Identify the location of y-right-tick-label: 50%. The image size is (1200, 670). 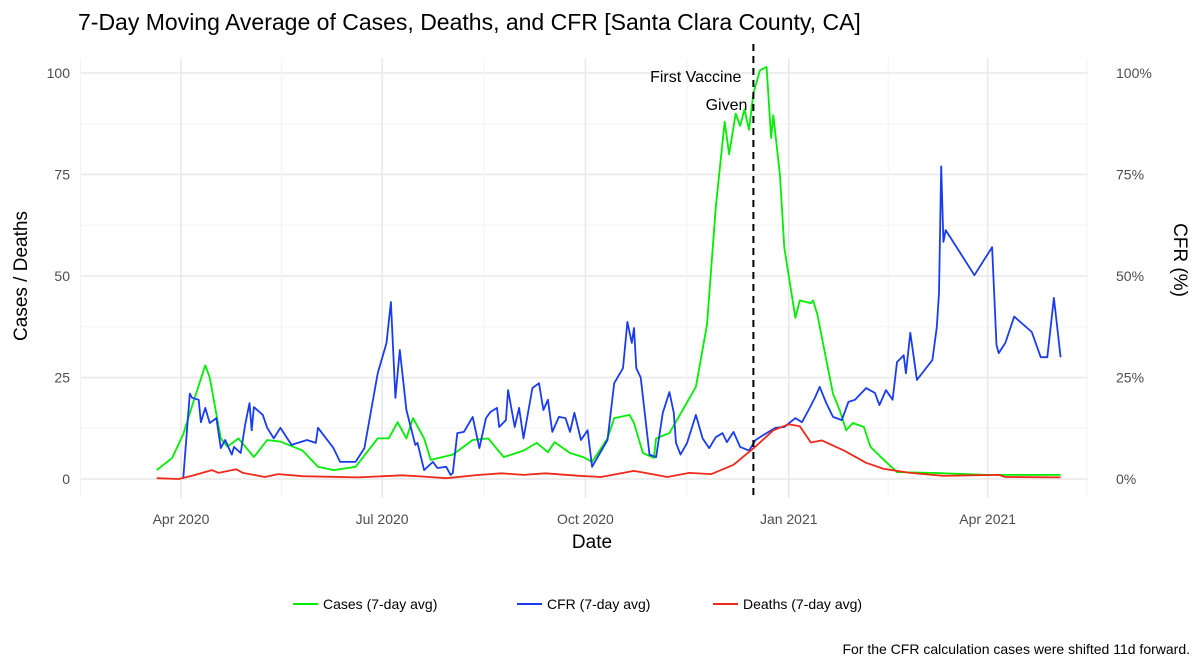
(1130, 276).